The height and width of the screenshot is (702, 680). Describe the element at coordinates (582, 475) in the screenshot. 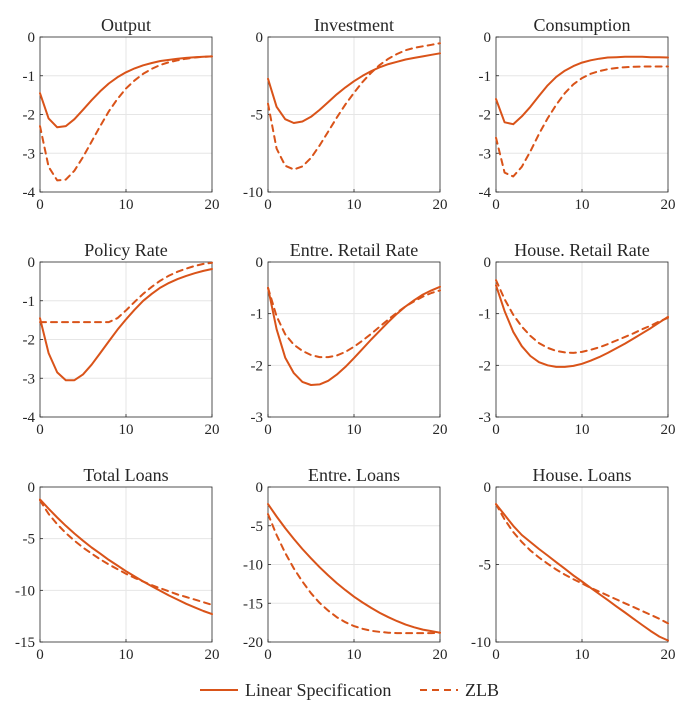

I see `panel-title: House. Loans` at that location.